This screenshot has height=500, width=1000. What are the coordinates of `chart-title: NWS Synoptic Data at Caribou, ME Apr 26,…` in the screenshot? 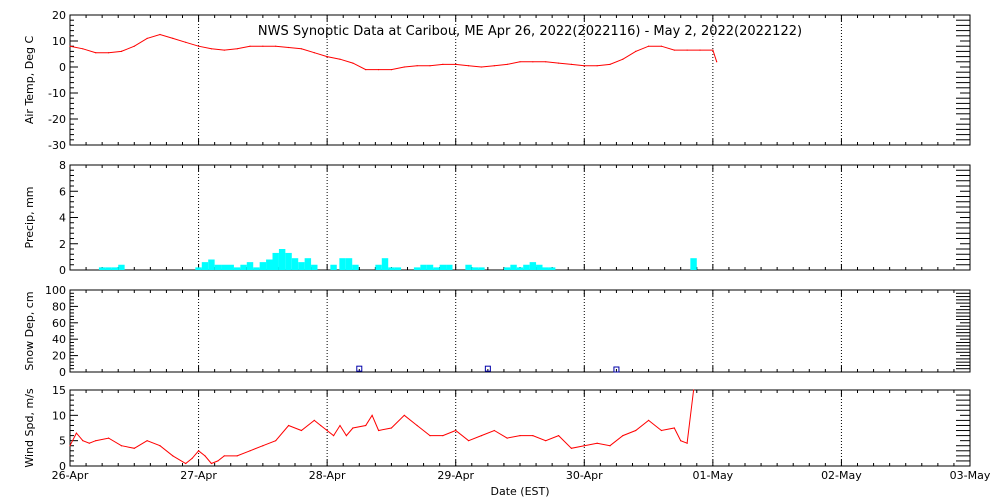 It's located at (530, 31).